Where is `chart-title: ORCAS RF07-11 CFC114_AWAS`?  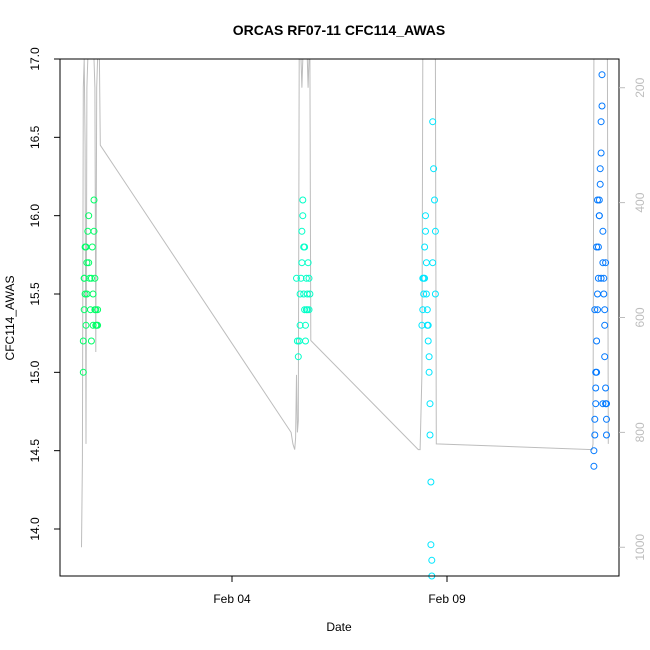 chart-title: ORCAS RF07-11 CFC114_AWAS is located at coordinates (339, 30).